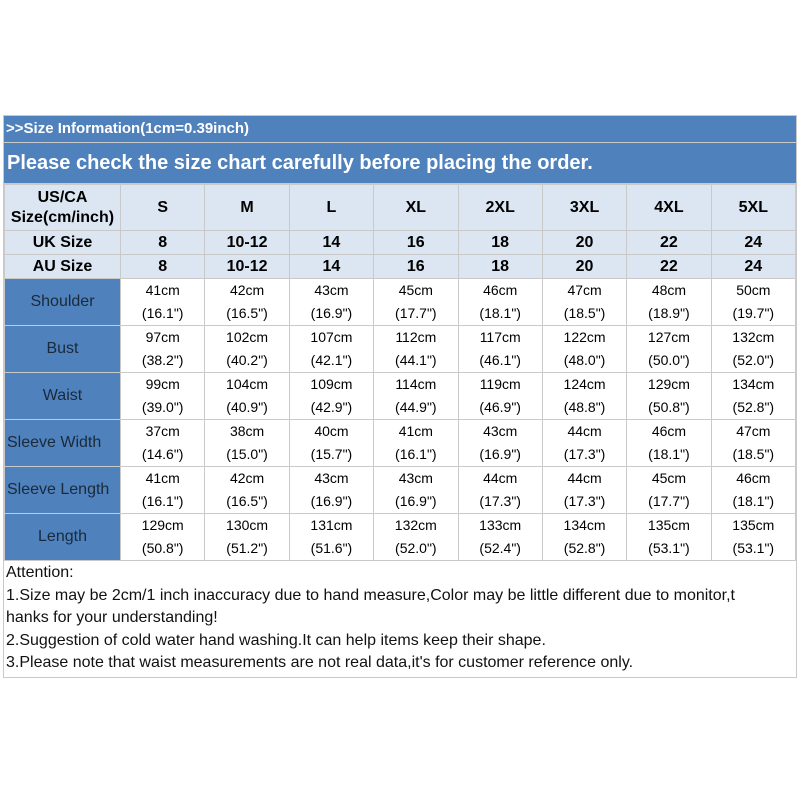 This screenshot has width=800, height=800. What do you see at coordinates (415, 290) in the screenshot?
I see `cm-value: 45cm` at bounding box center [415, 290].